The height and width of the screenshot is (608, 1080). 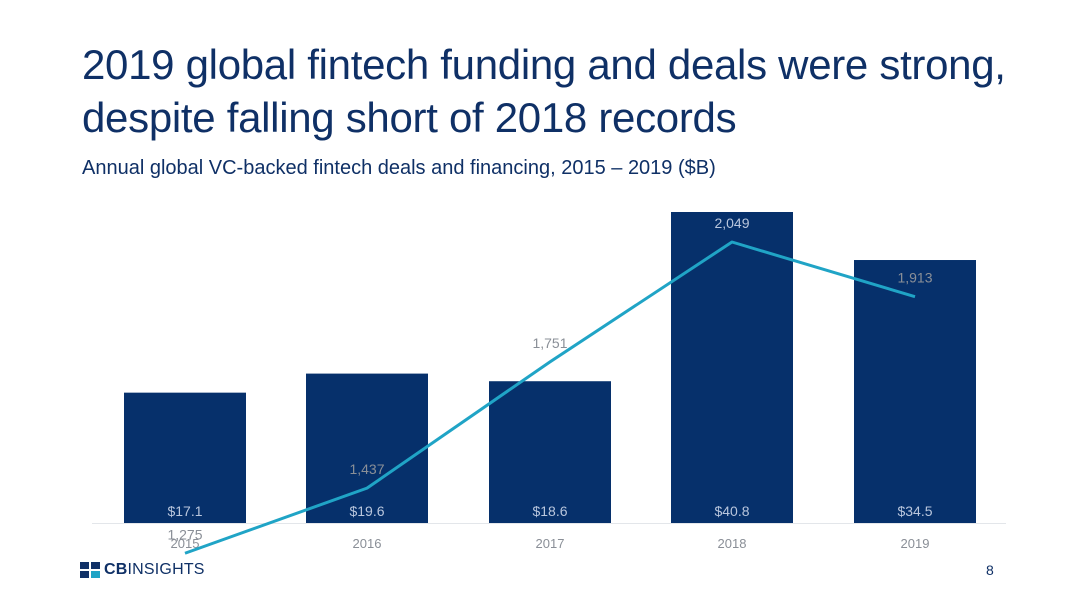 What do you see at coordinates (184, 534) in the screenshot?
I see `line-value-label: 1,275` at bounding box center [184, 534].